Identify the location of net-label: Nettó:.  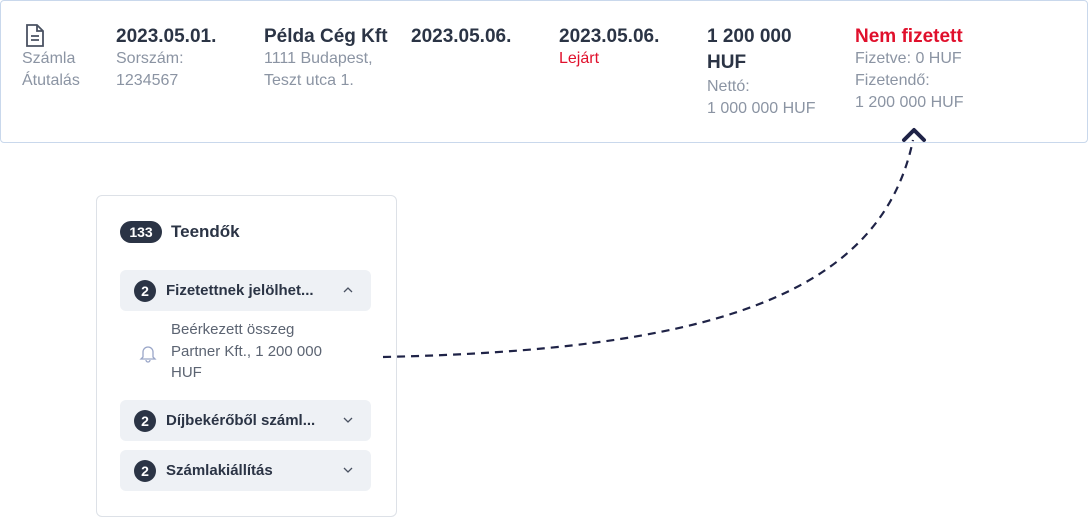
(728, 86).